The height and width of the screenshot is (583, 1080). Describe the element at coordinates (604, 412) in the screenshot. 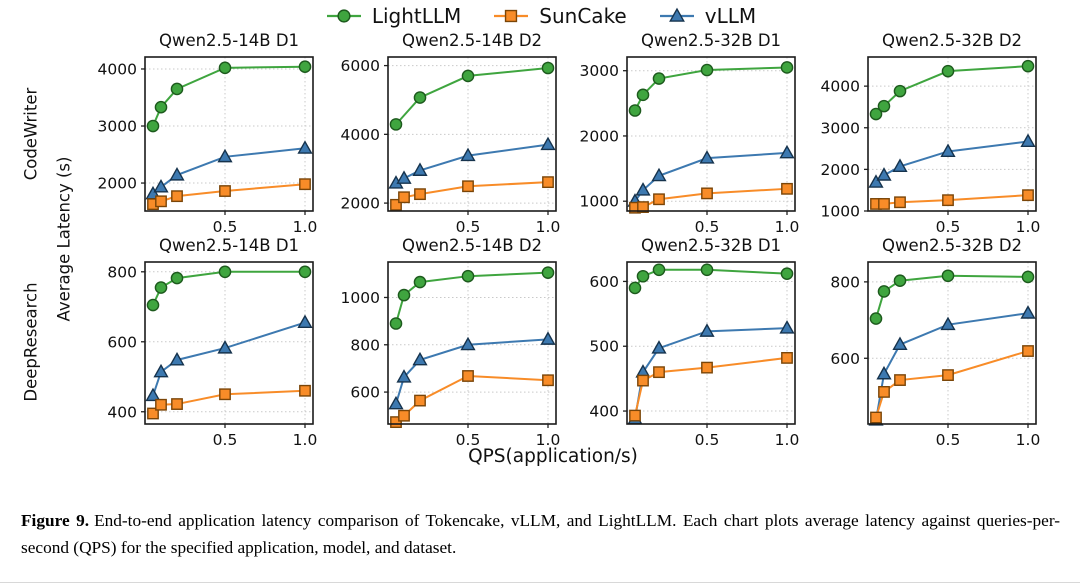

I see `y-tick-label: 400` at that location.